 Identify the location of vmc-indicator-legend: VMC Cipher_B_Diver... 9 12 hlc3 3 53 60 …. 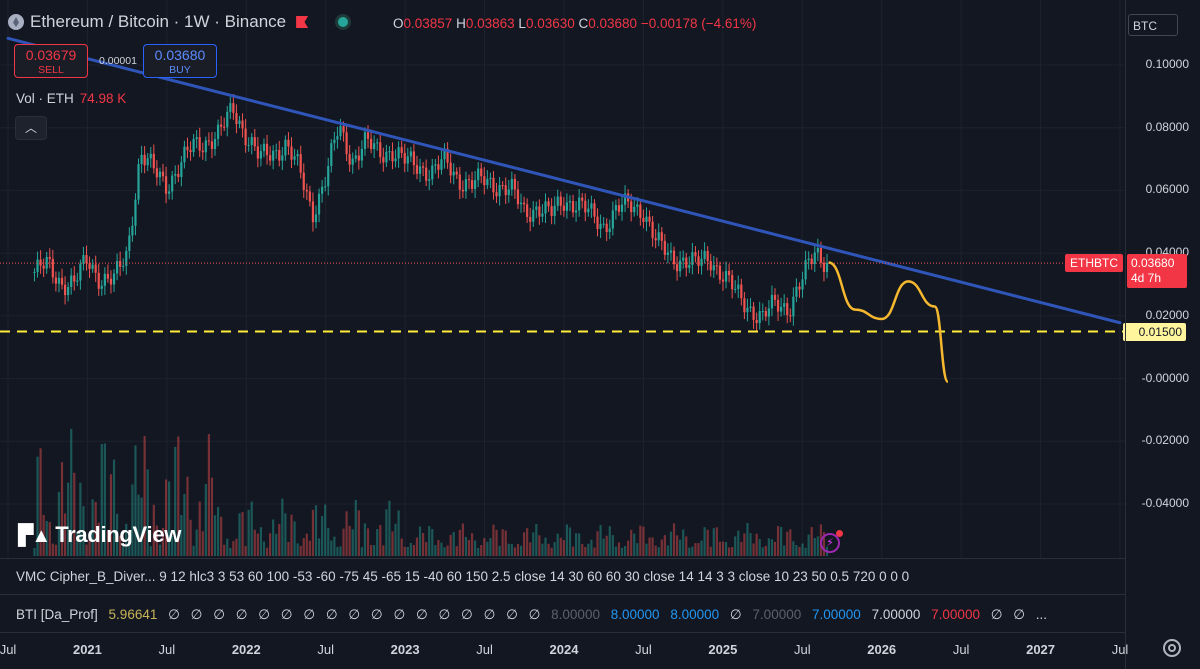
(463, 576).